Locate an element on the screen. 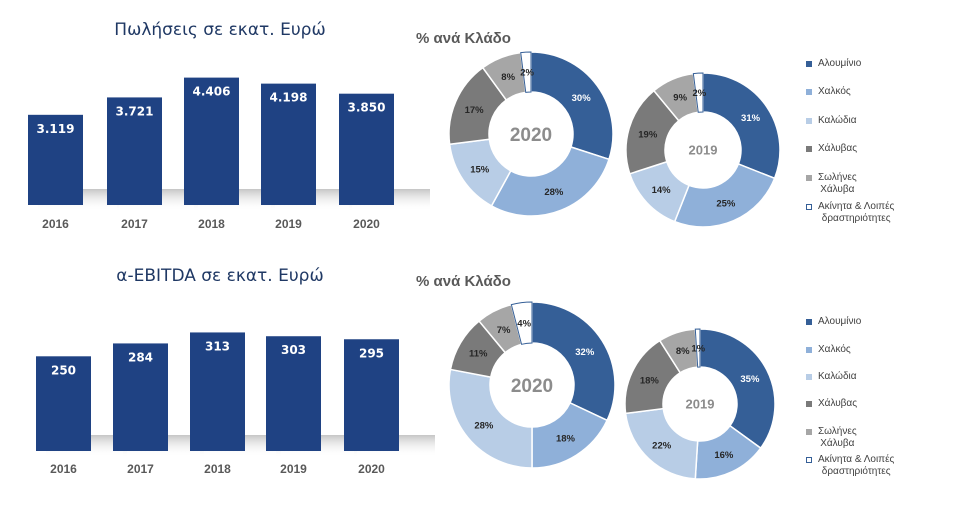 This screenshot has height=524, width=964. slice-label: 9% is located at coordinates (680, 98).